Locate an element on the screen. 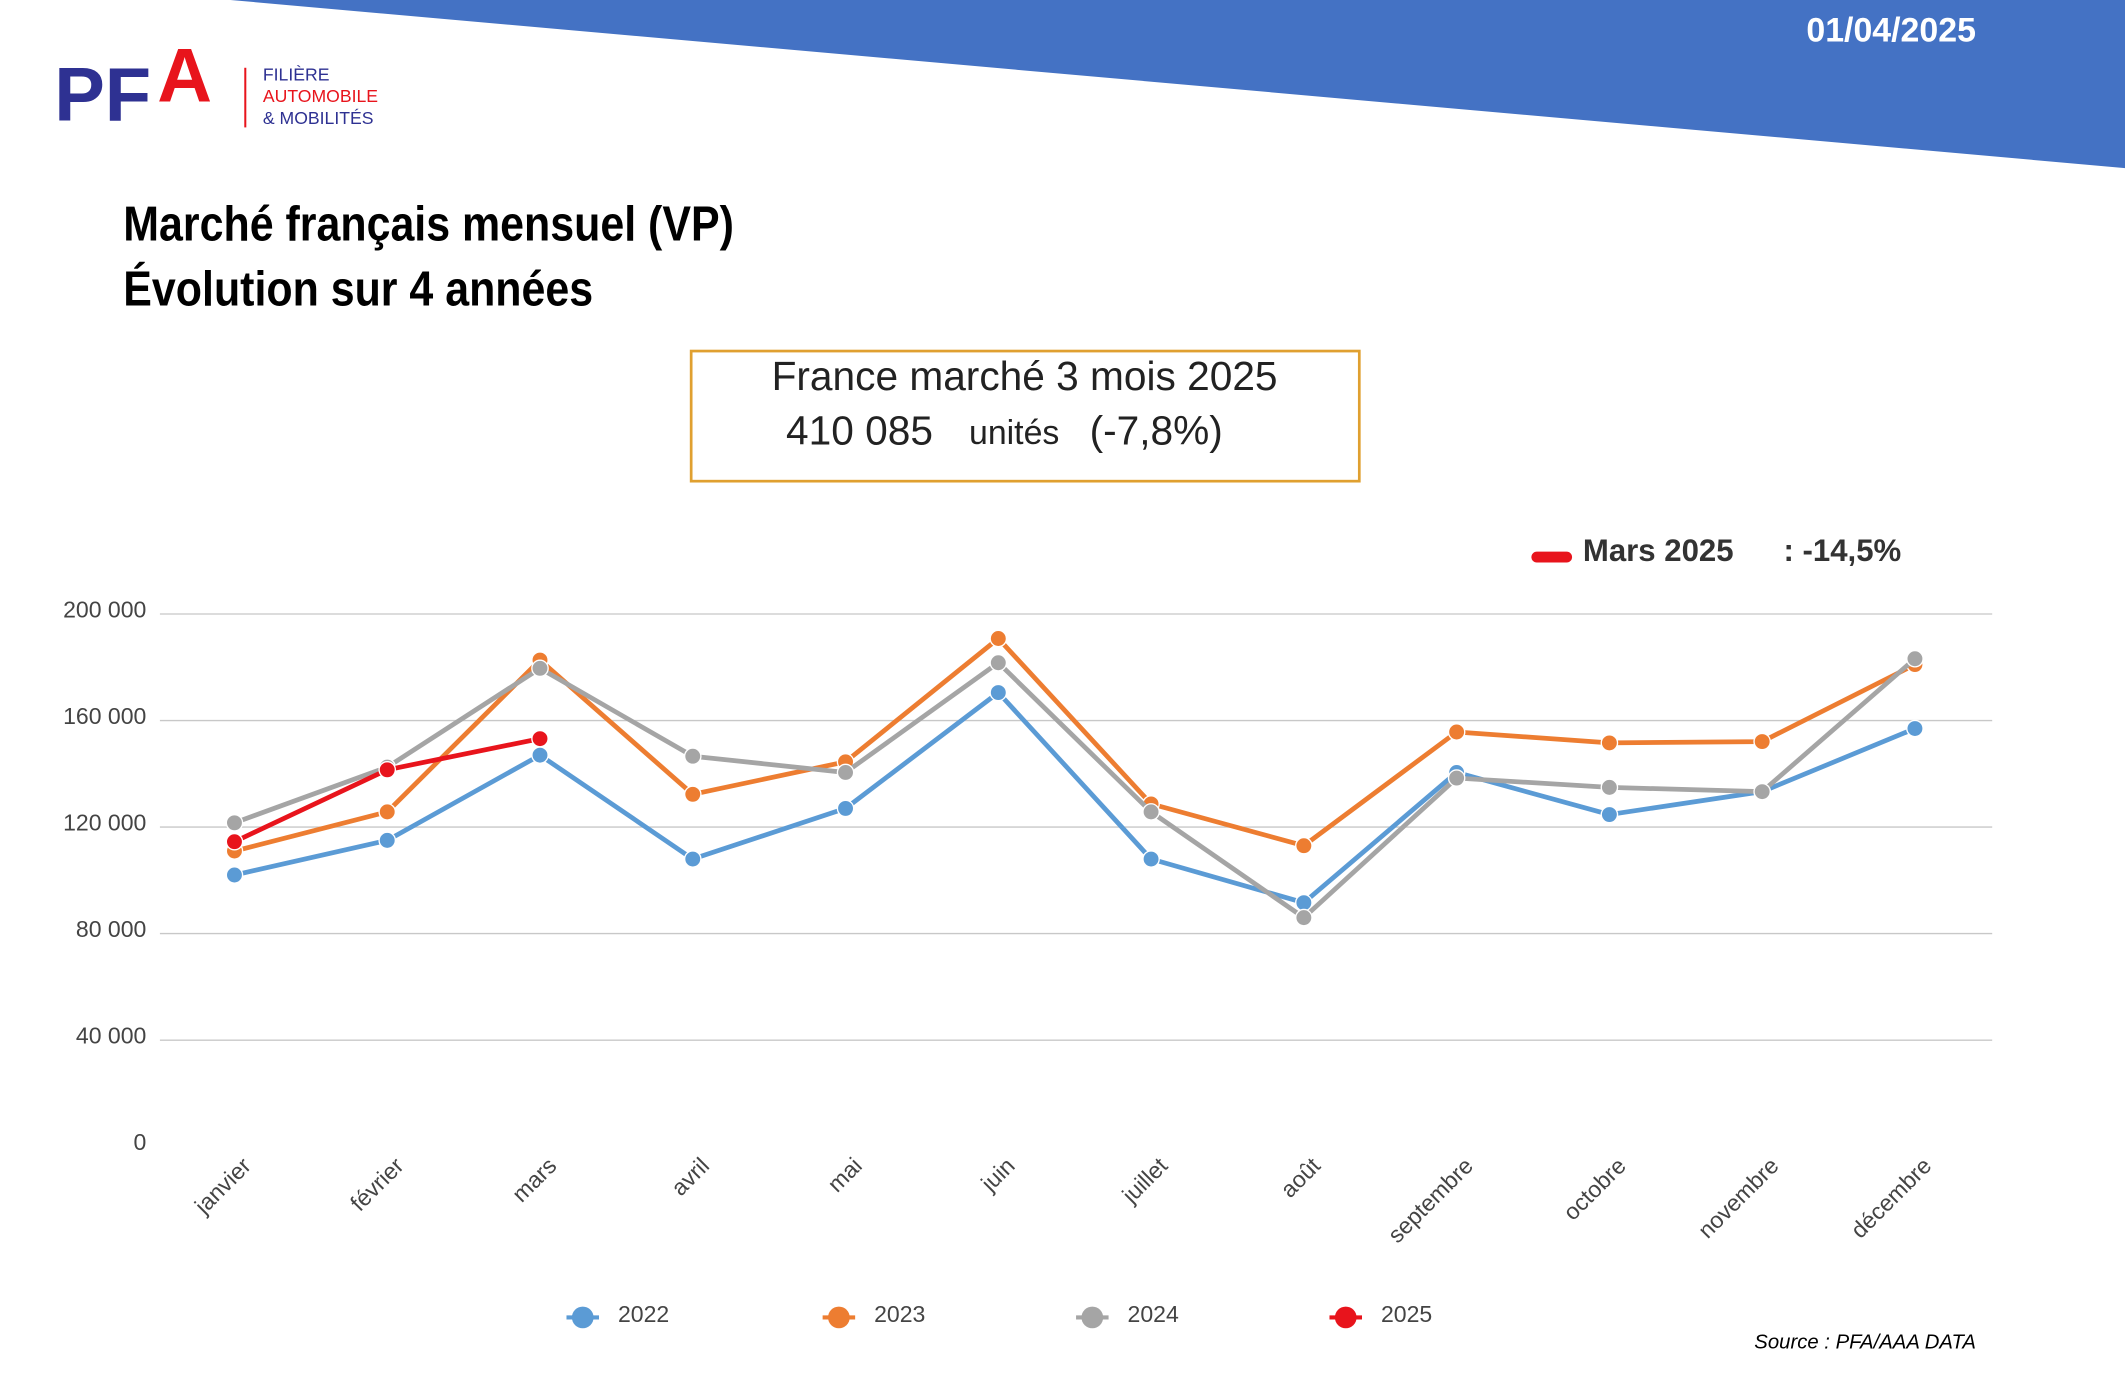  logo-text: & MOBILITÉS is located at coordinates (318, 118).